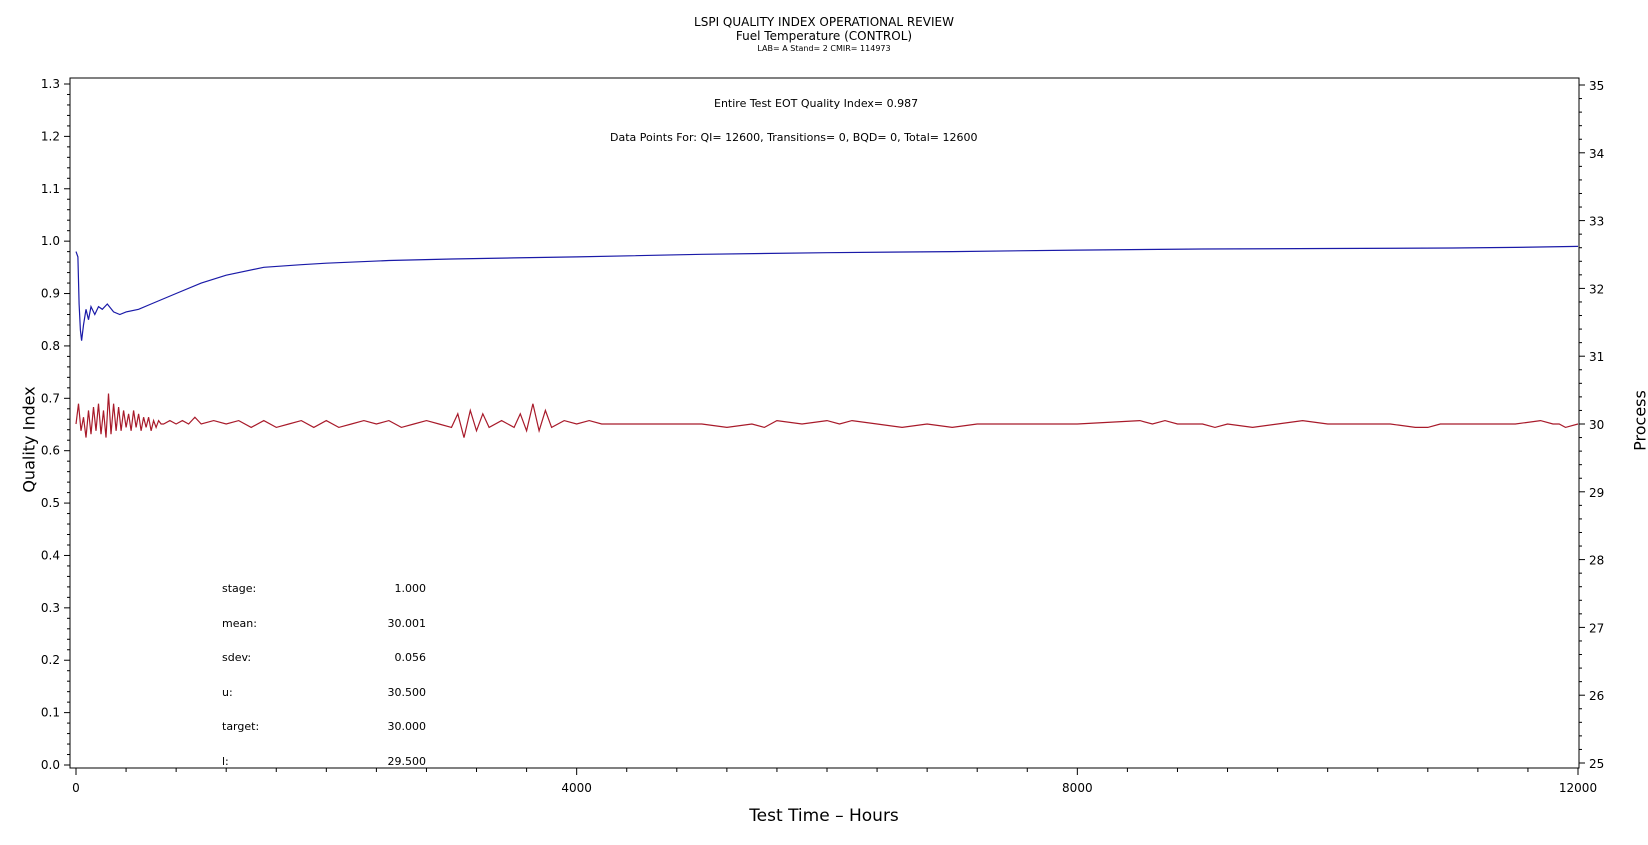 The image size is (1648, 845). I want to click on y2-tick-label: 31, so click(1596, 357).